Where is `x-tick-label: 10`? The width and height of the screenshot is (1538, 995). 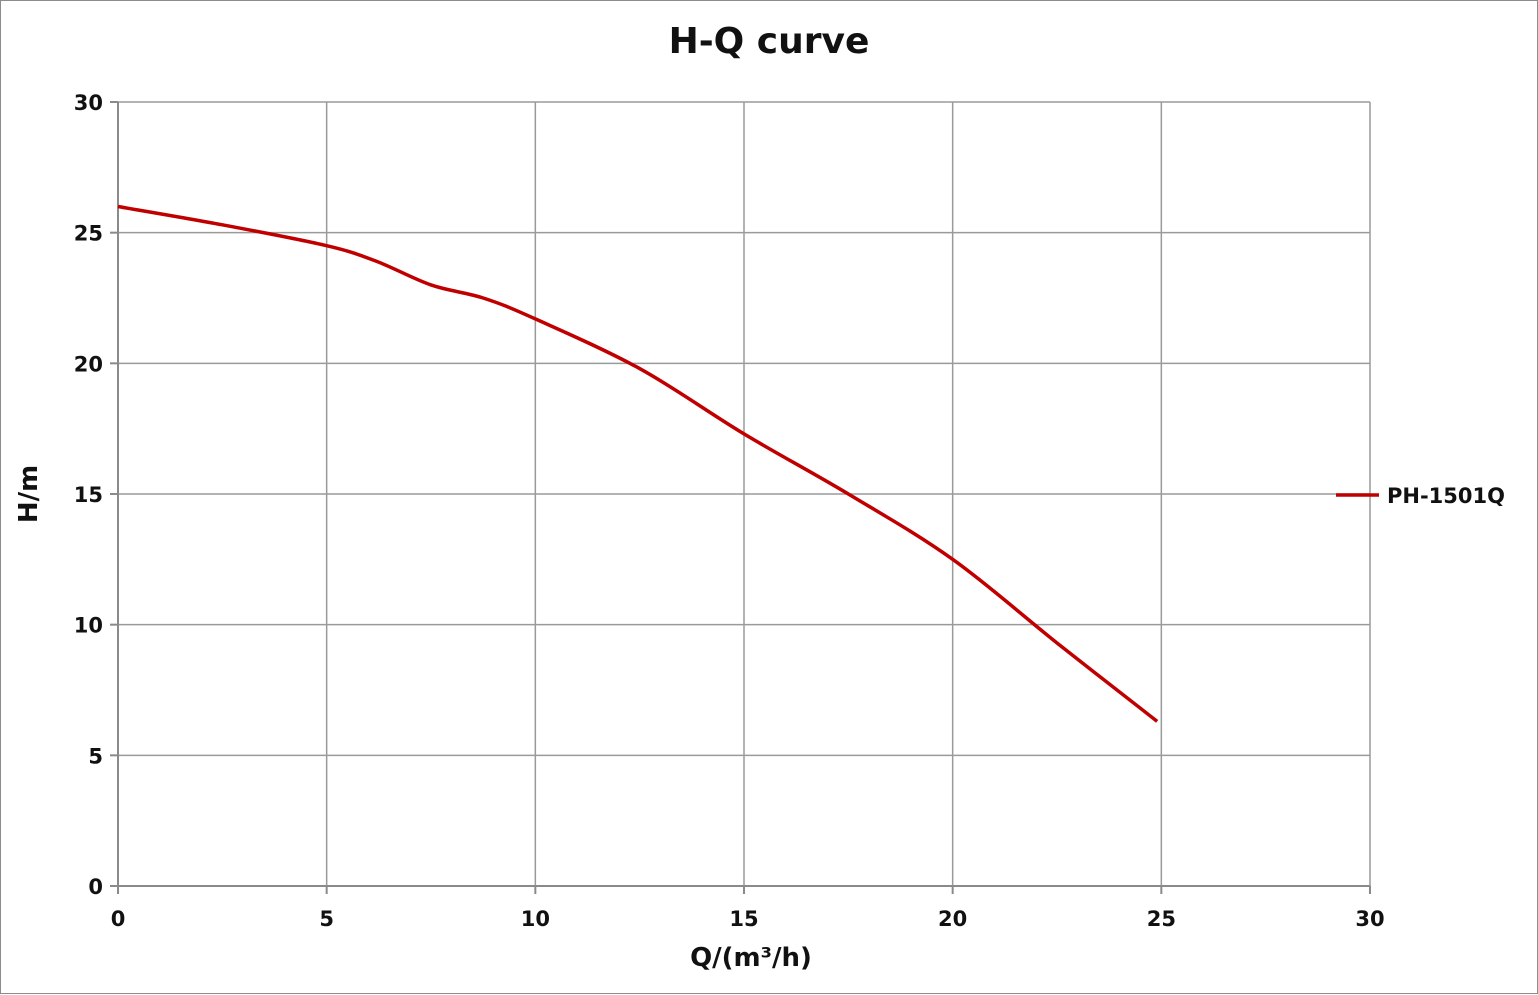 x-tick-label: 10 is located at coordinates (535, 919).